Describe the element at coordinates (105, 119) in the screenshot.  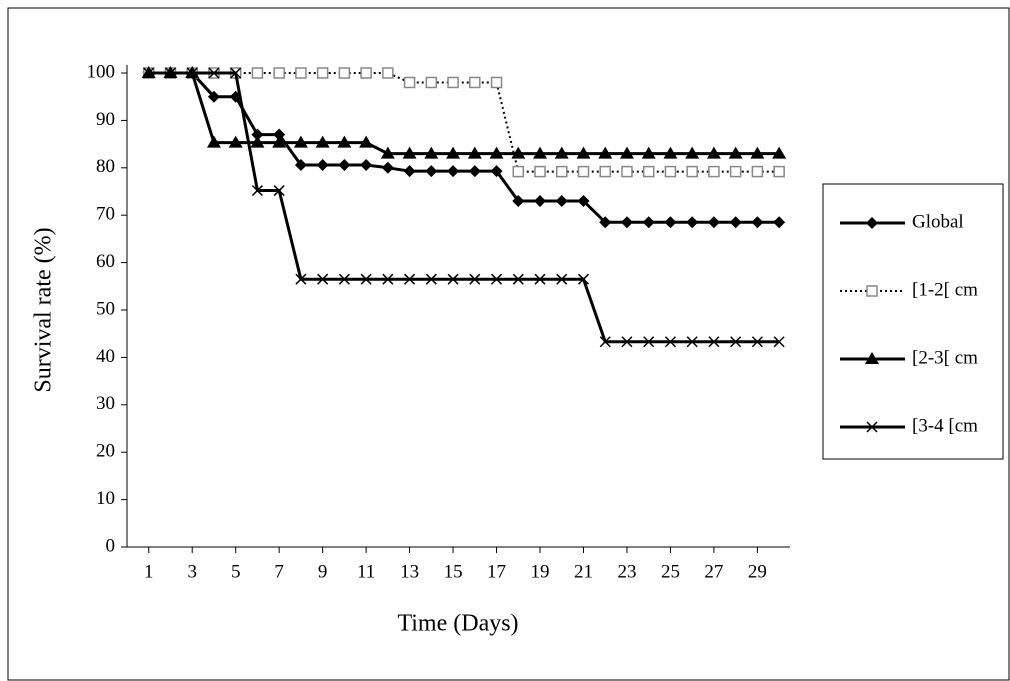
I see `y-tick-label: 90` at that location.